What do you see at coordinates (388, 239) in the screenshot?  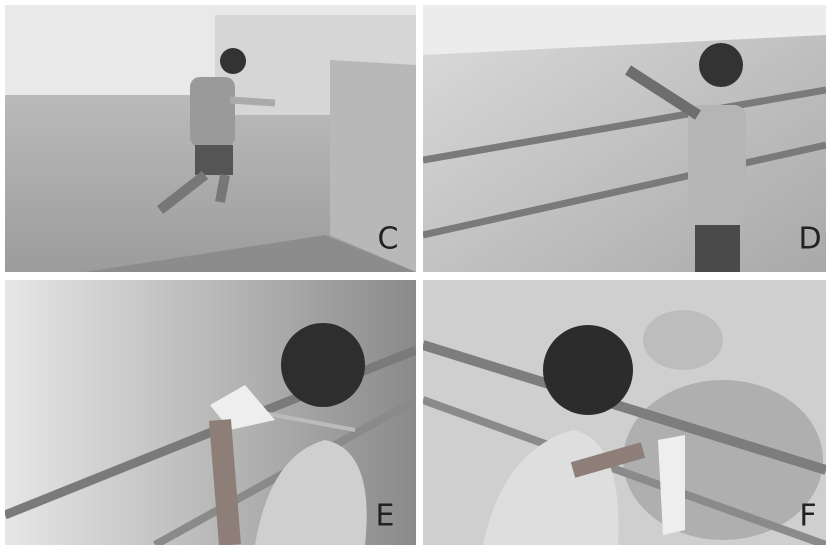 I see `panel-label: C` at bounding box center [388, 239].